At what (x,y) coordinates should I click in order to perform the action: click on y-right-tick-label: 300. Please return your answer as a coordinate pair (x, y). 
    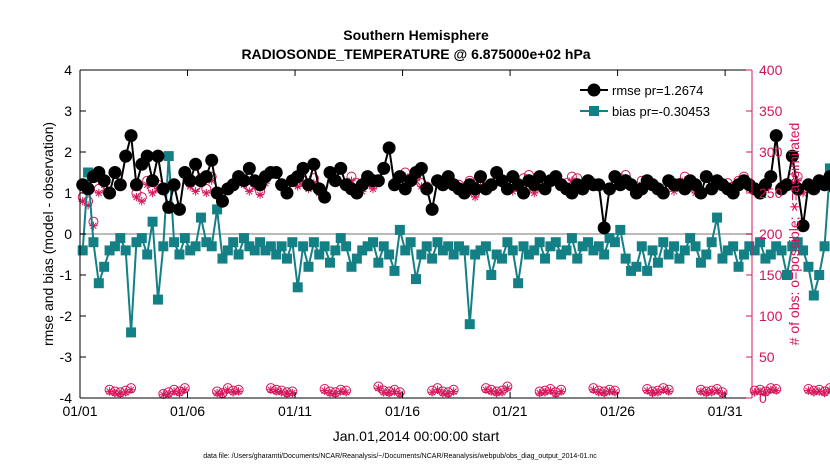
    Looking at the image, I should click on (771, 152).